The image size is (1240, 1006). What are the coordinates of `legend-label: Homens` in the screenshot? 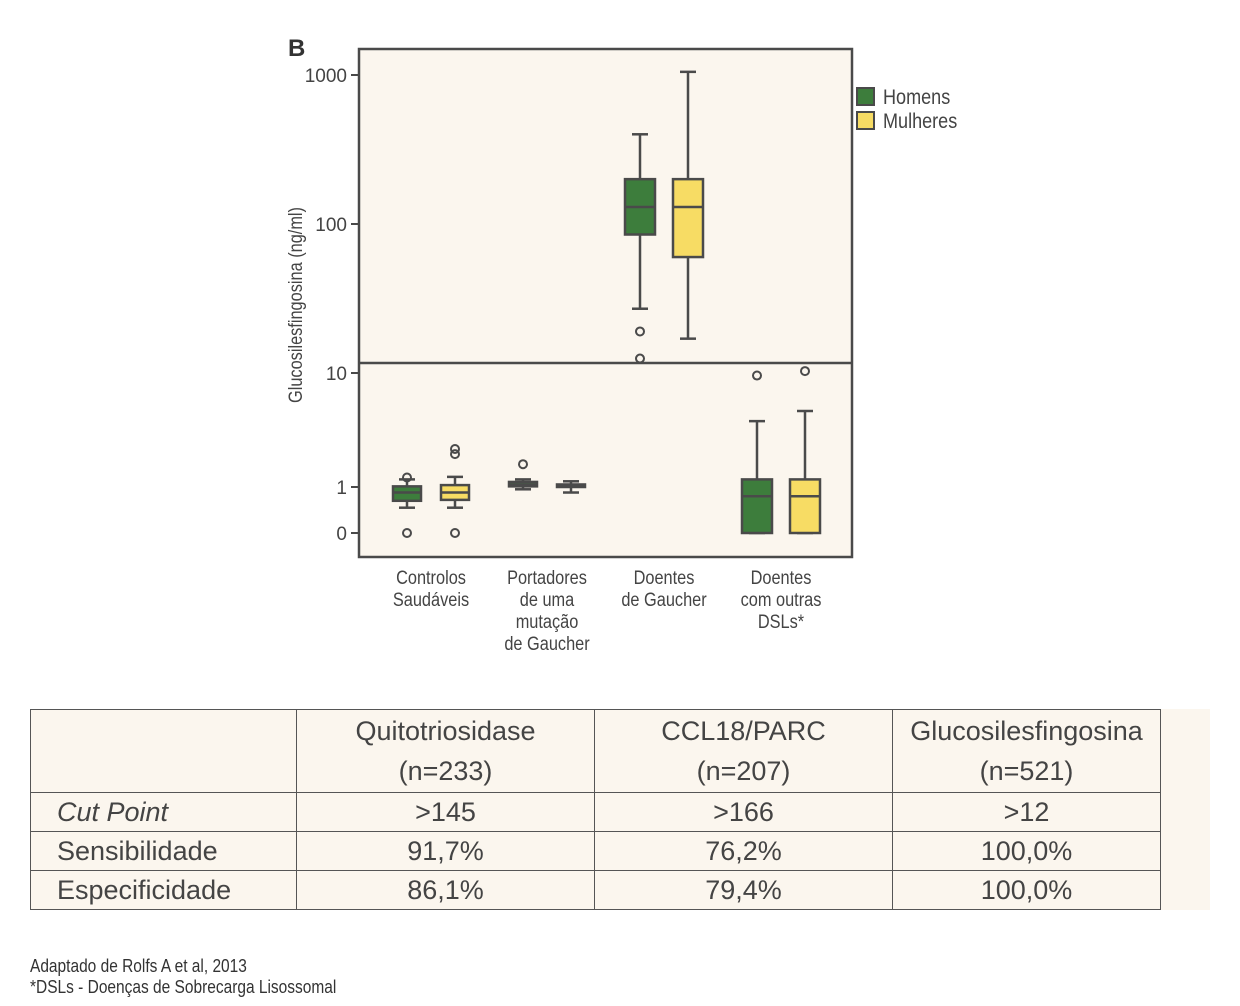 It's located at (916, 98).